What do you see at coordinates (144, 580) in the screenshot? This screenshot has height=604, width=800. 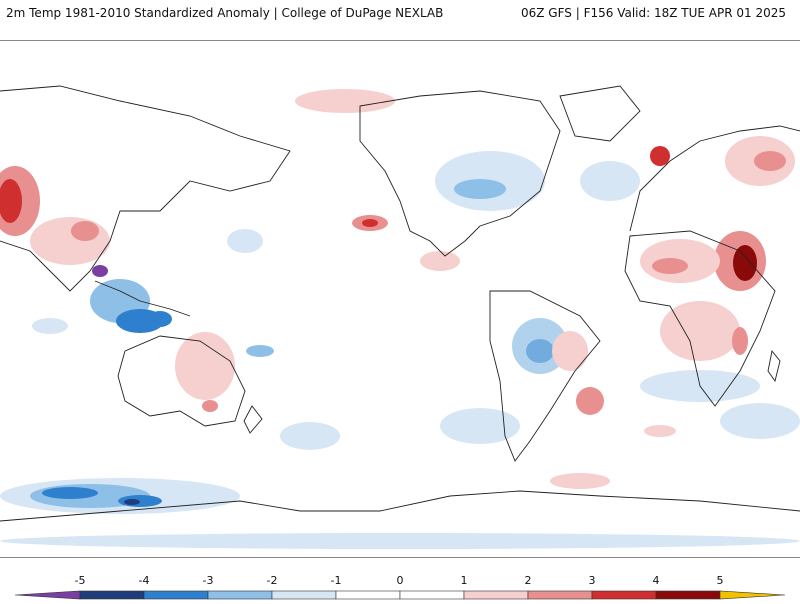 I see `colorbar-tick-label: -4` at bounding box center [144, 580].